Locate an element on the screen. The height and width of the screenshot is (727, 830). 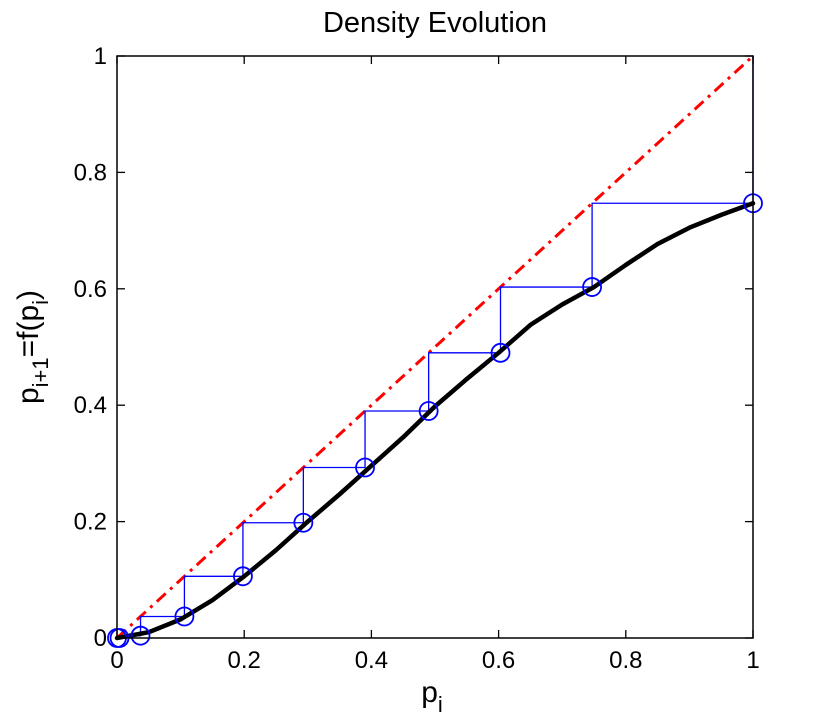
x-axis-title: pi is located at coordinates (432, 696).